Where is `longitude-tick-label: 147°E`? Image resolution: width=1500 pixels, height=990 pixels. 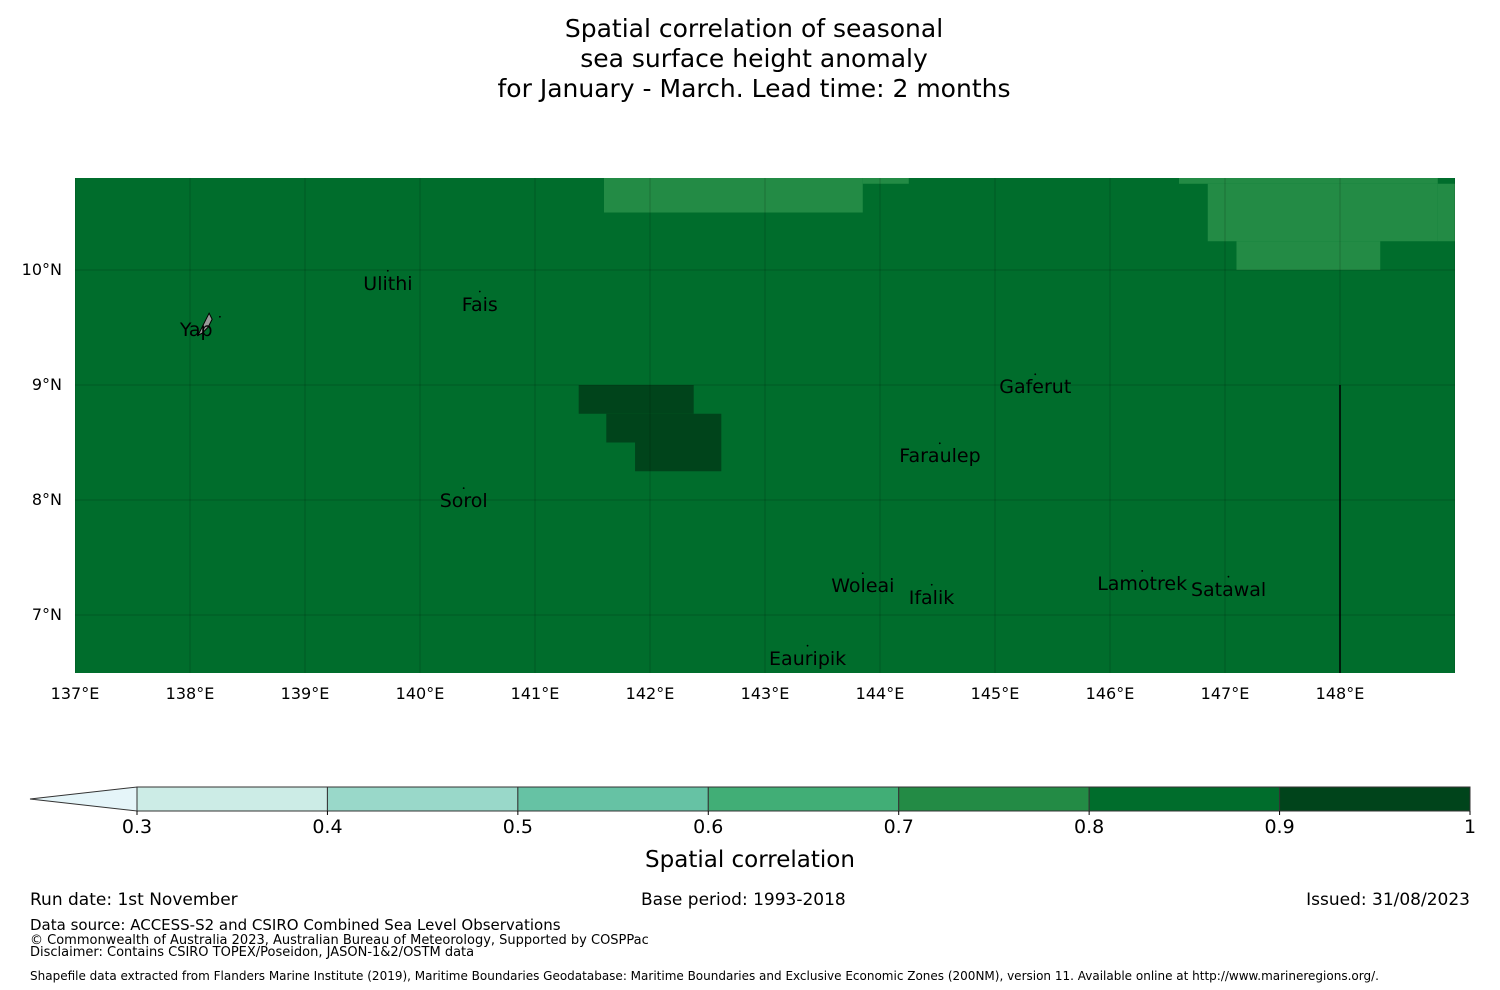
longitude-tick-label: 147°E is located at coordinates (1225, 693).